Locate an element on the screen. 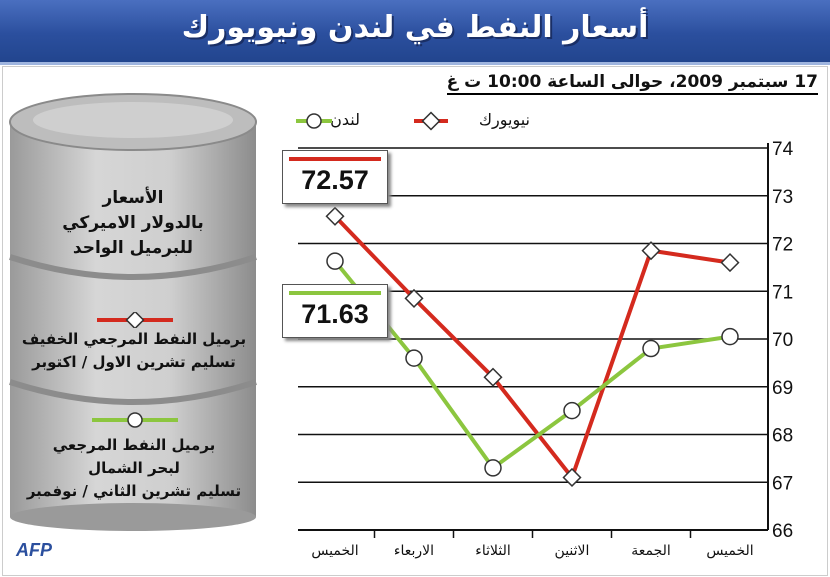 This screenshot has width=830, height=577. legend-london-marker is located at coordinates (314, 121).